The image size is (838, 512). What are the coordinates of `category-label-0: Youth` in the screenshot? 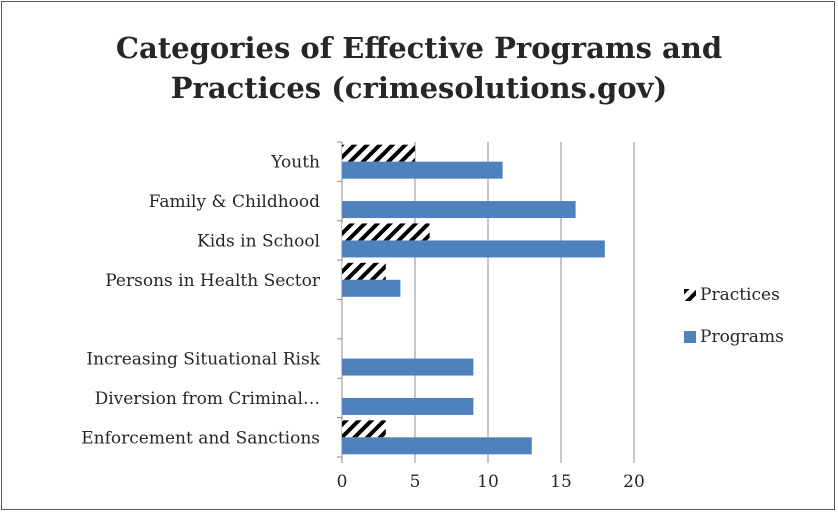 It's located at (295, 163).